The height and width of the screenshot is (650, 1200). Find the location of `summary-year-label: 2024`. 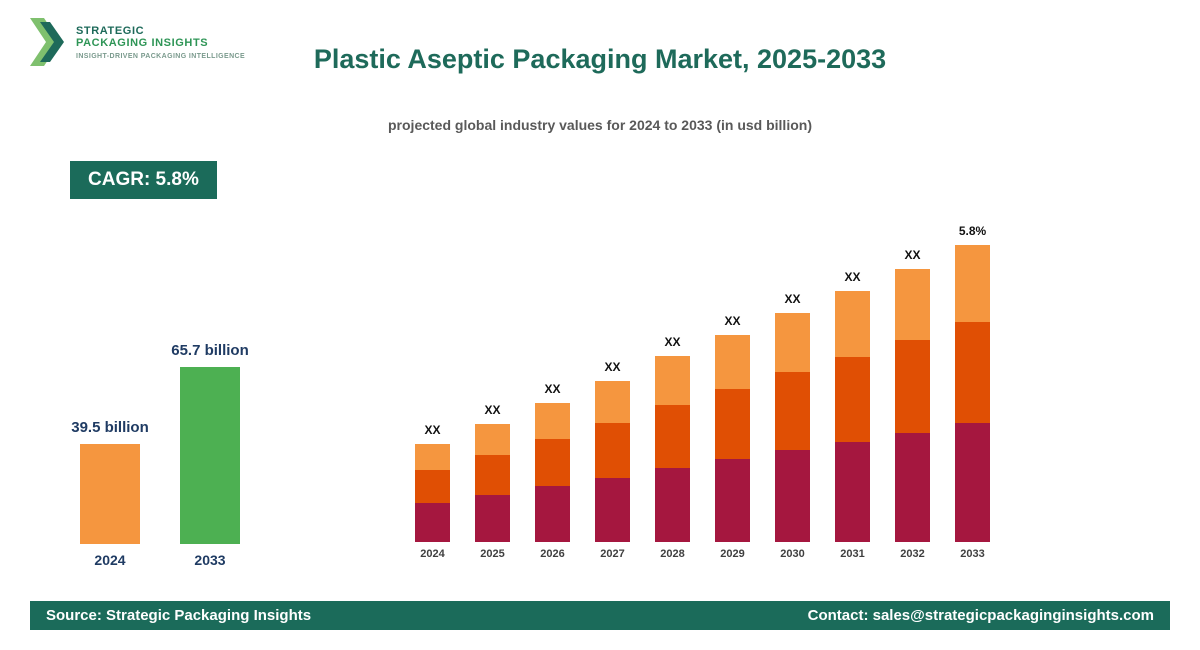

summary-year-label: 2024 is located at coordinates (110, 560).